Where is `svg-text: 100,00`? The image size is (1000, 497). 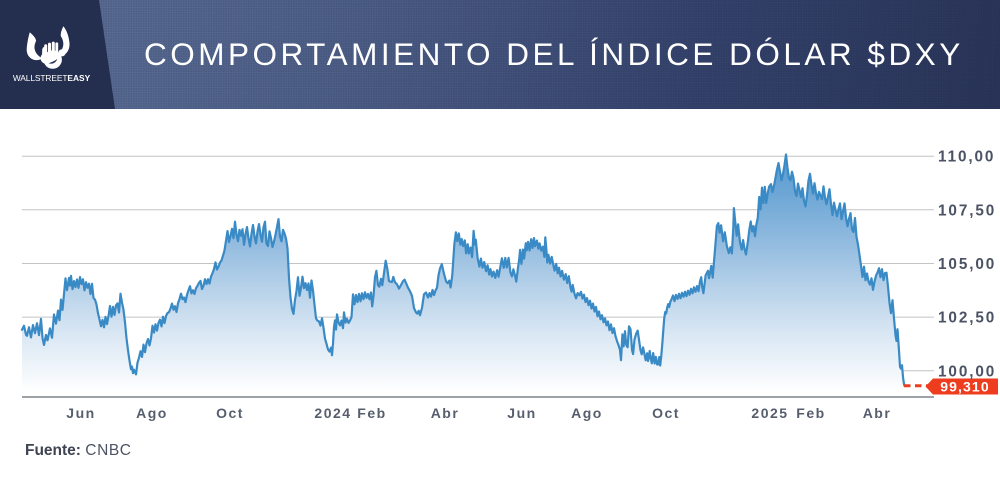
svg-text: 100,00 is located at coordinates (967, 371).